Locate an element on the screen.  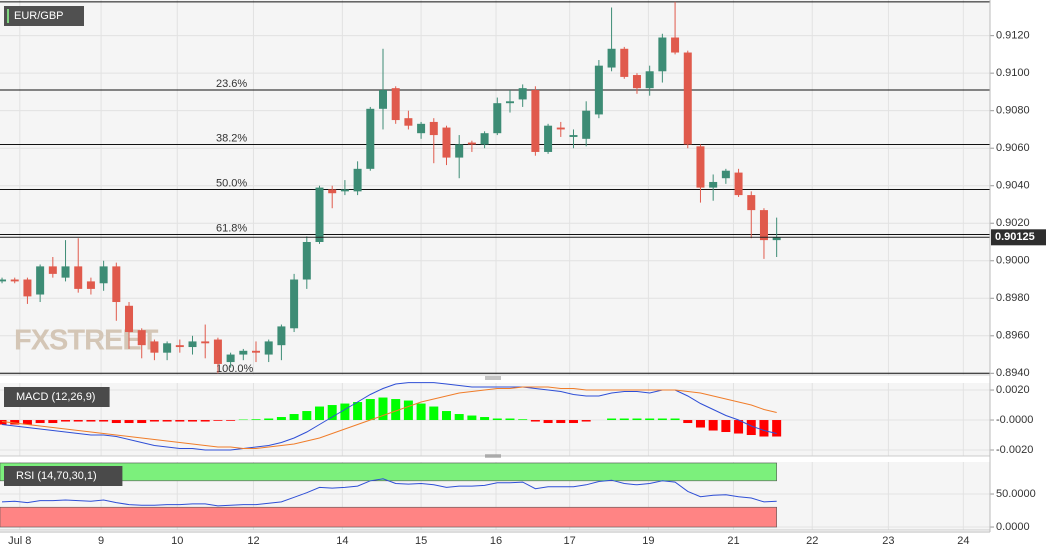
fib-label: 100.0% is located at coordinates (235, 369).